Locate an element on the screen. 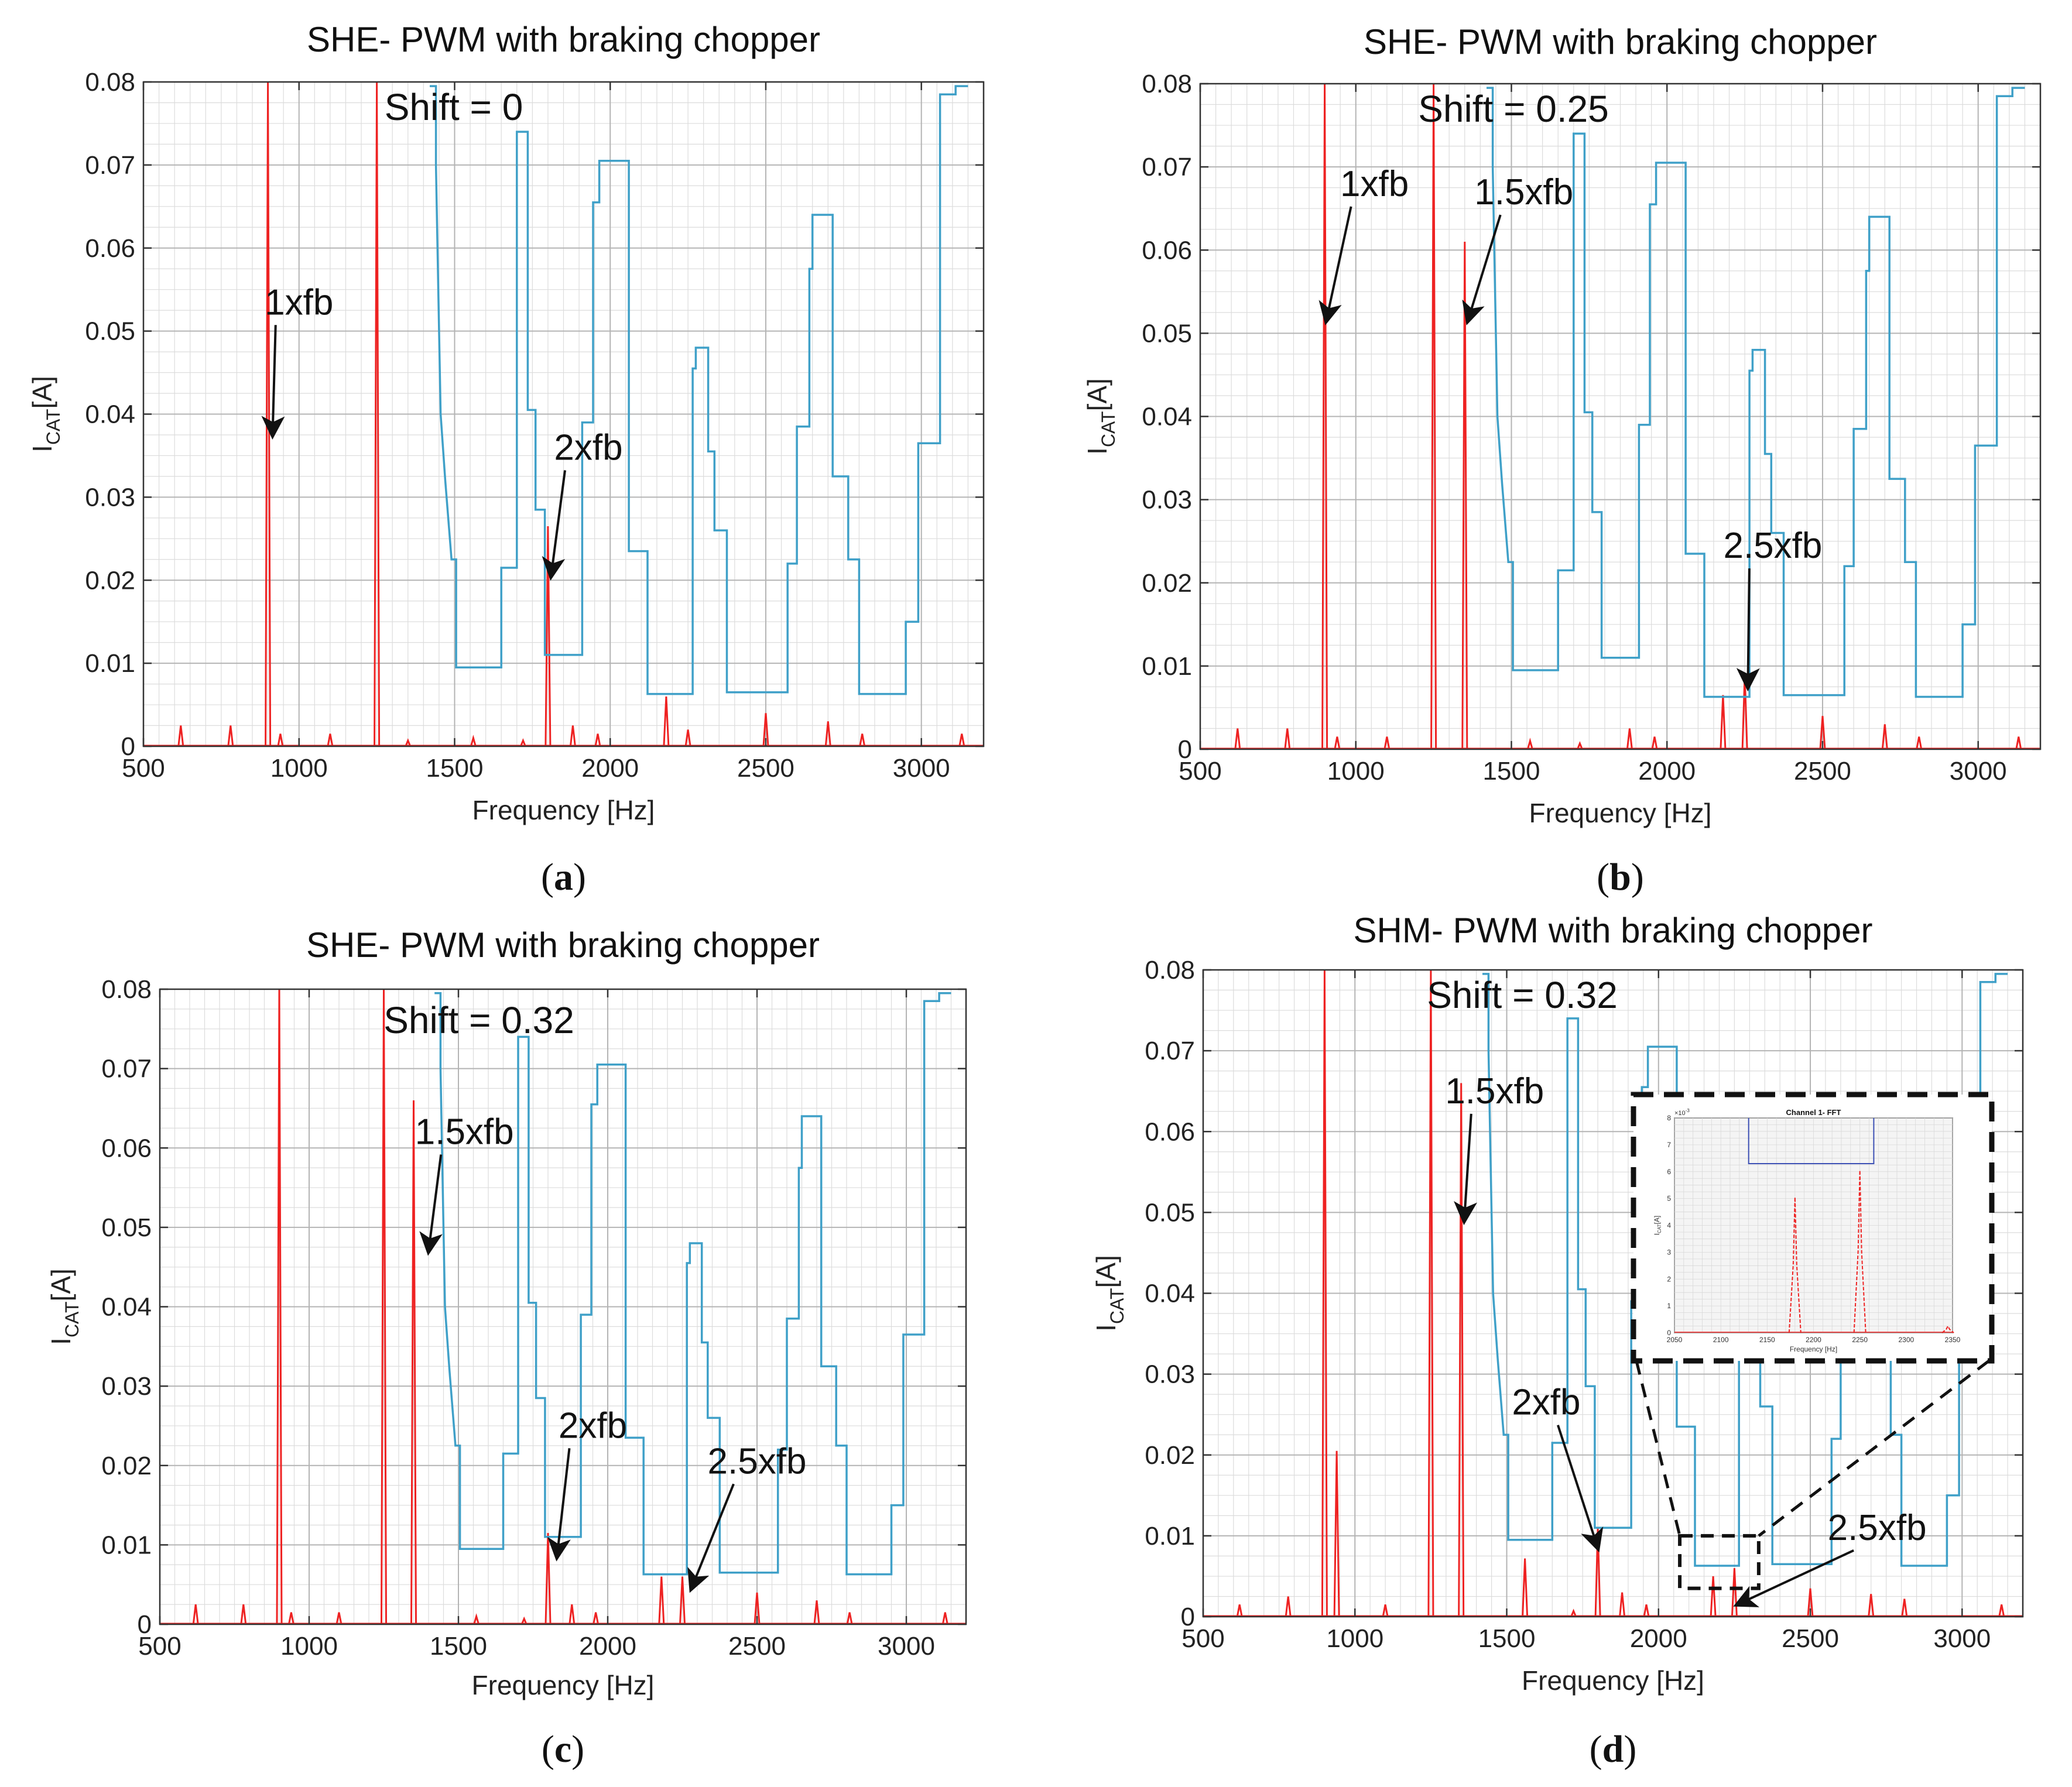  y-tick-label-a: 0.07 is located at coordinates (110, 165).